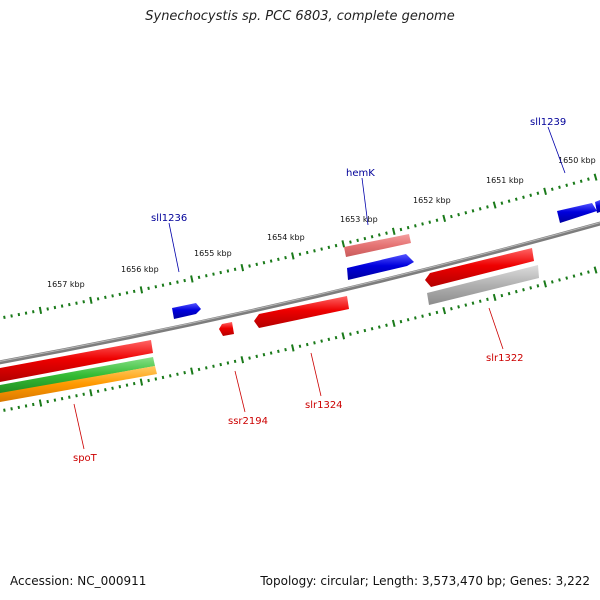  I want to click on scale-label-1653: 1653 kbp, so click(359, 219).